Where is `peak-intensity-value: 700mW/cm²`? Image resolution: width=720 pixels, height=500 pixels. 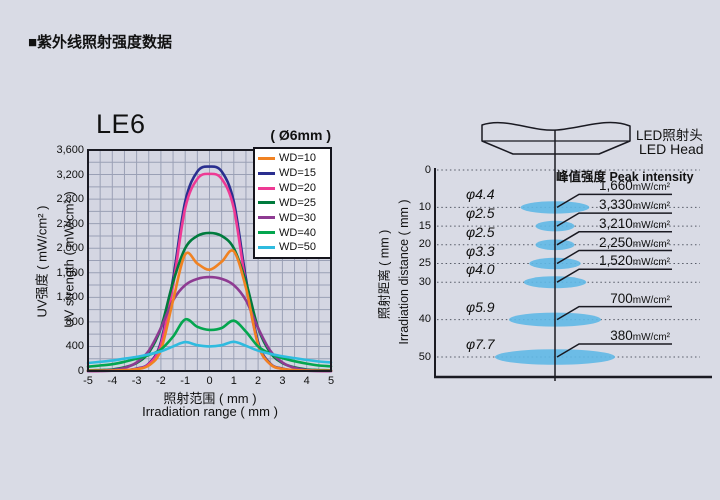 peak-intensity-value: 700mW/cm² is located at coordinates (580, 299).